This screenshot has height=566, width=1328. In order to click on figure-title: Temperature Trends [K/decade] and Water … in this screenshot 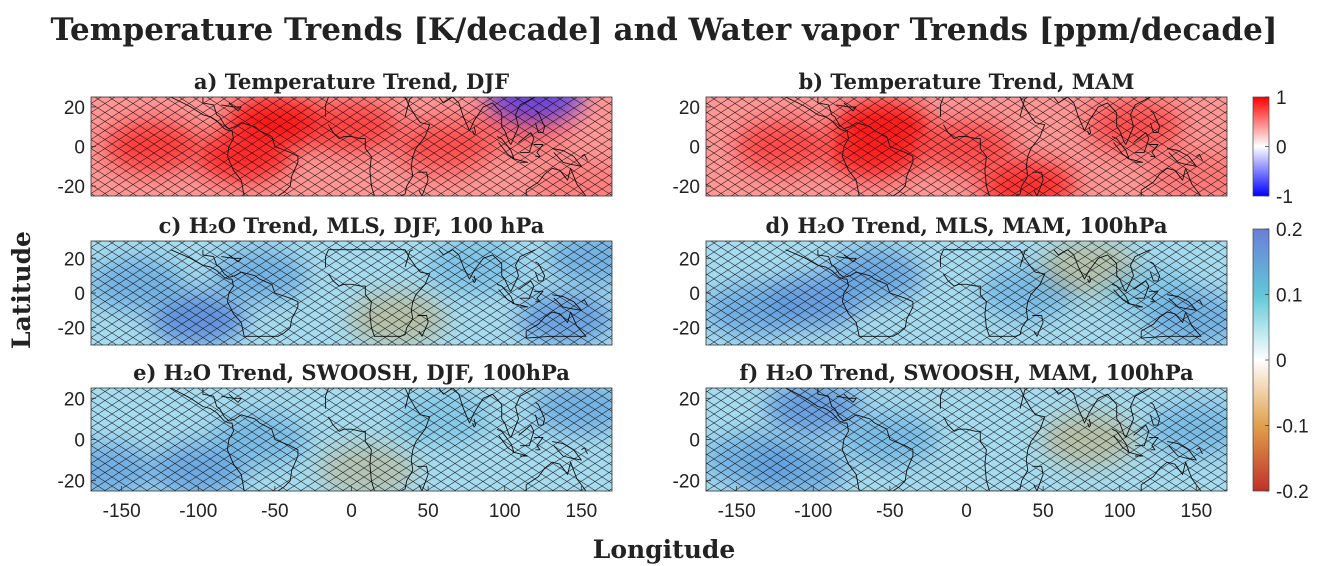, I will do `click(664, 30)`.